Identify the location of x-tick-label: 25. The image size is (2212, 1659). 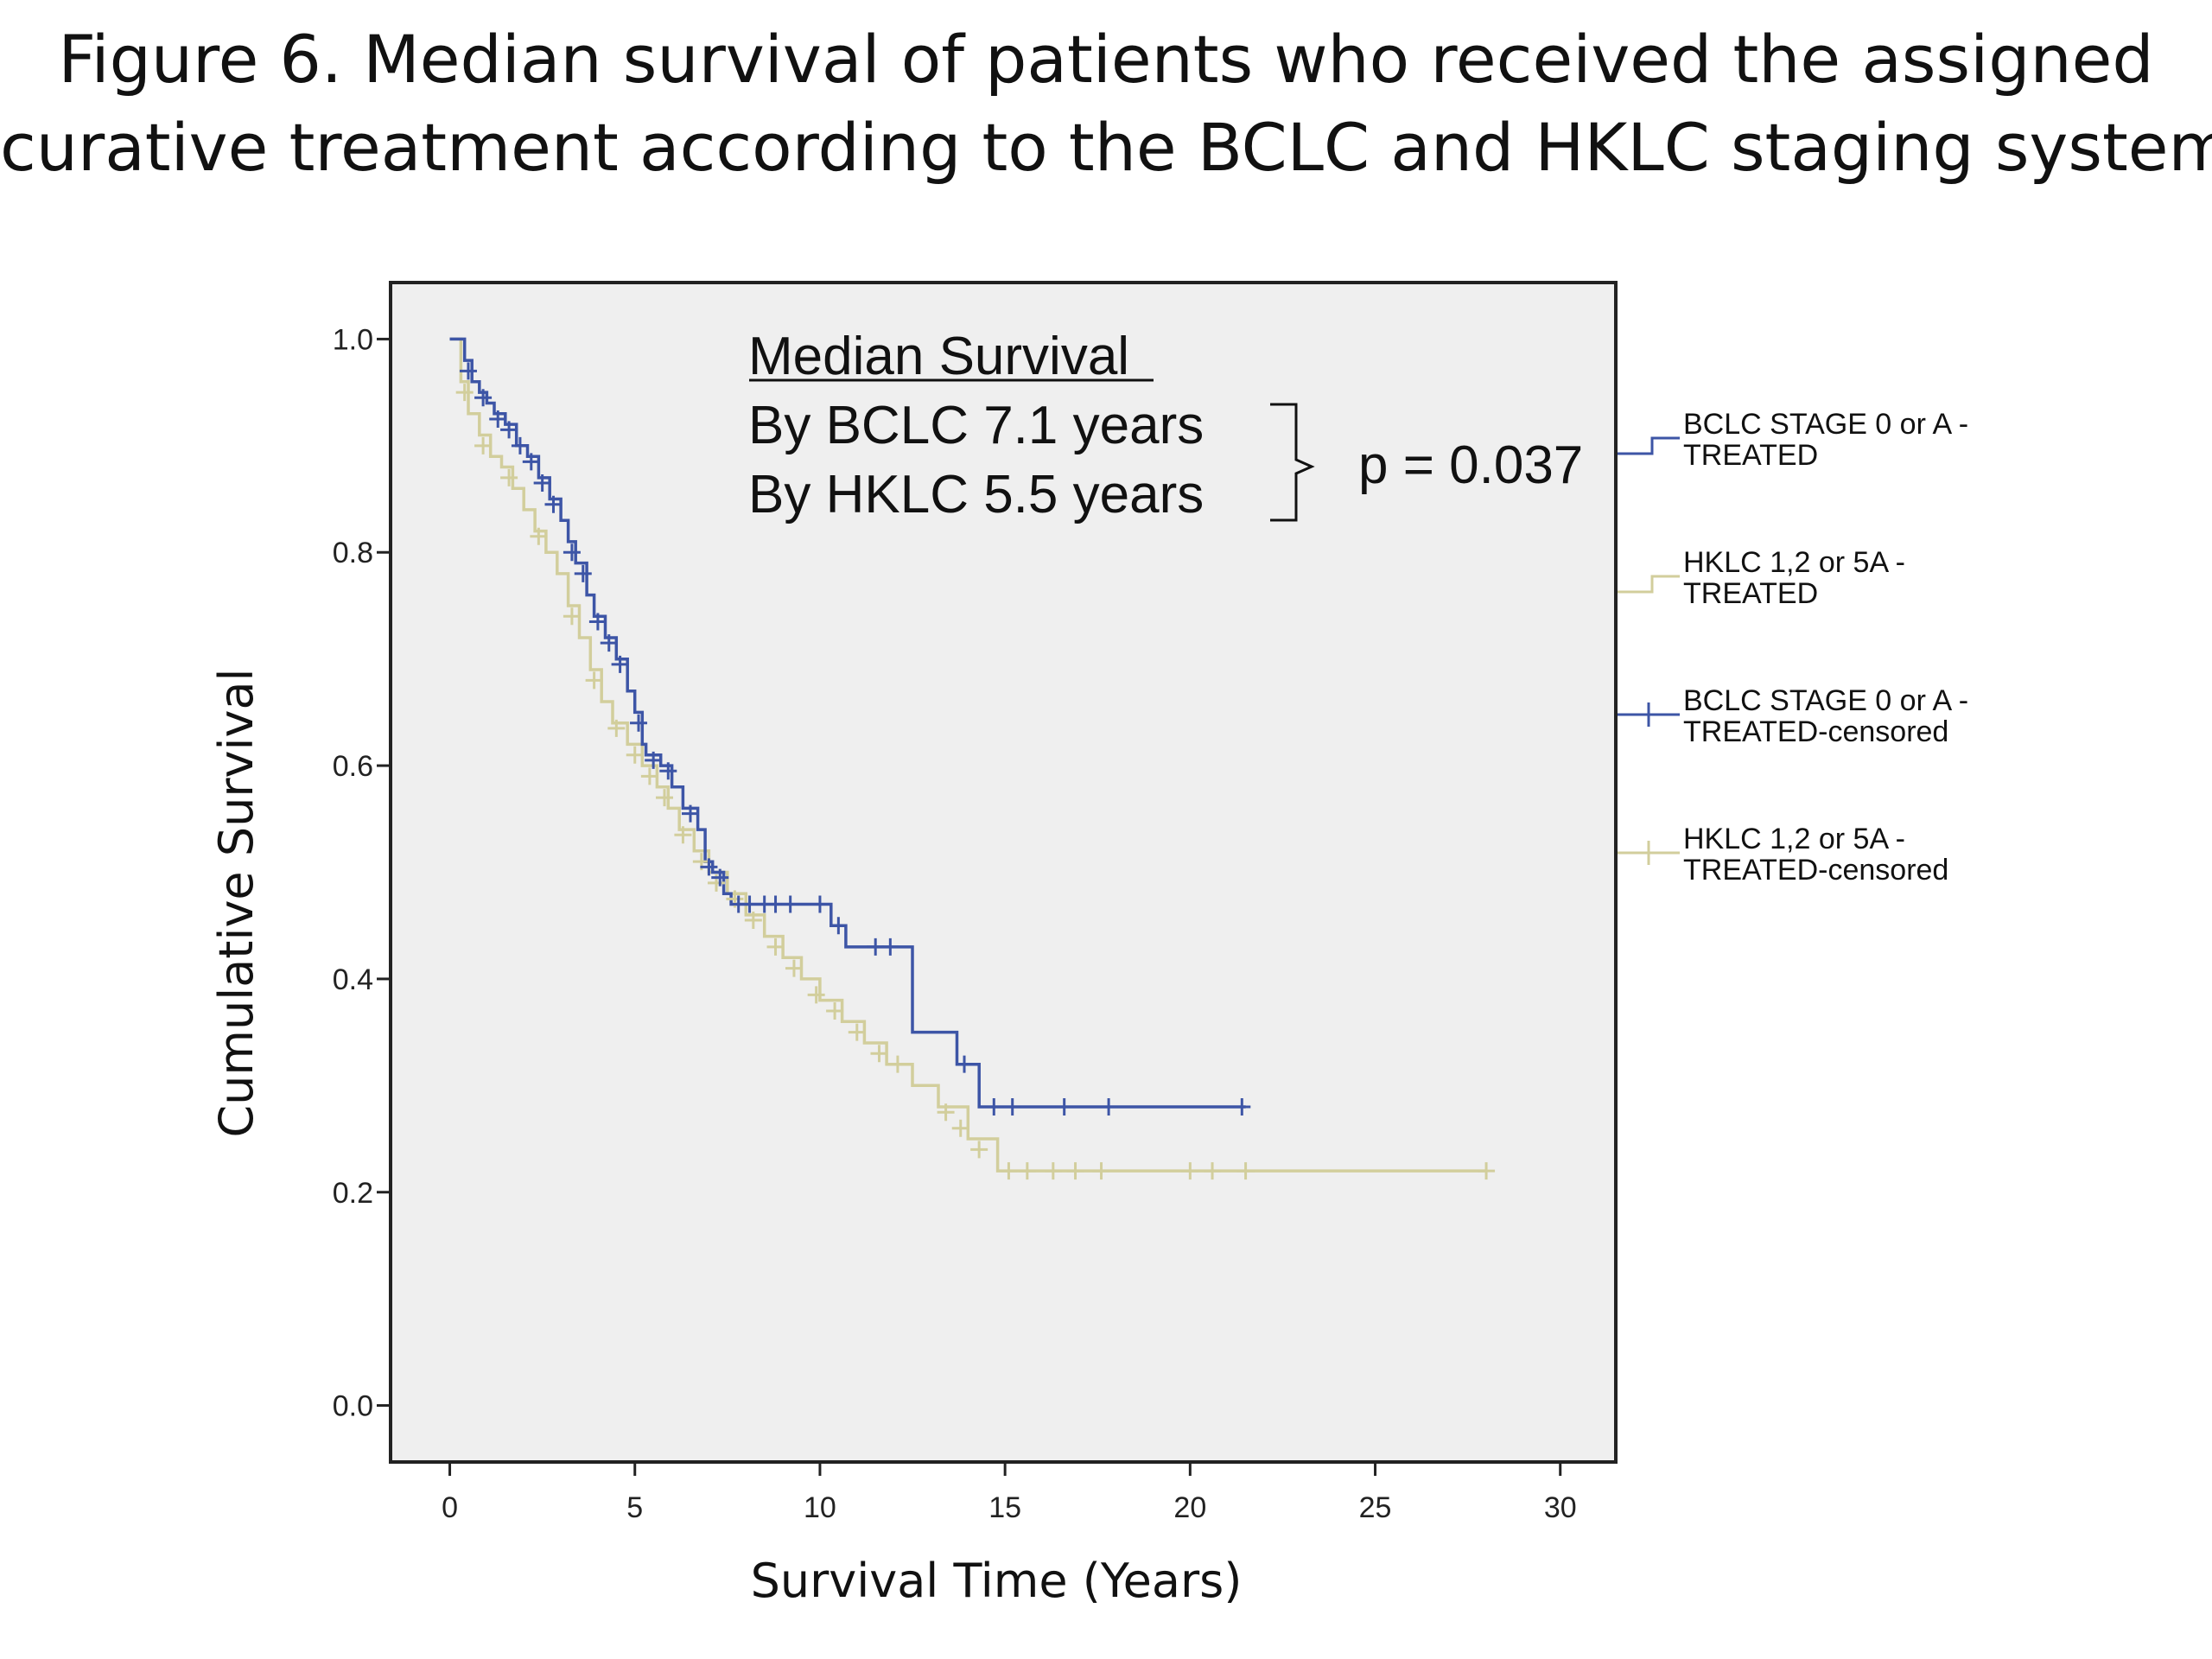
(1375, 1507).